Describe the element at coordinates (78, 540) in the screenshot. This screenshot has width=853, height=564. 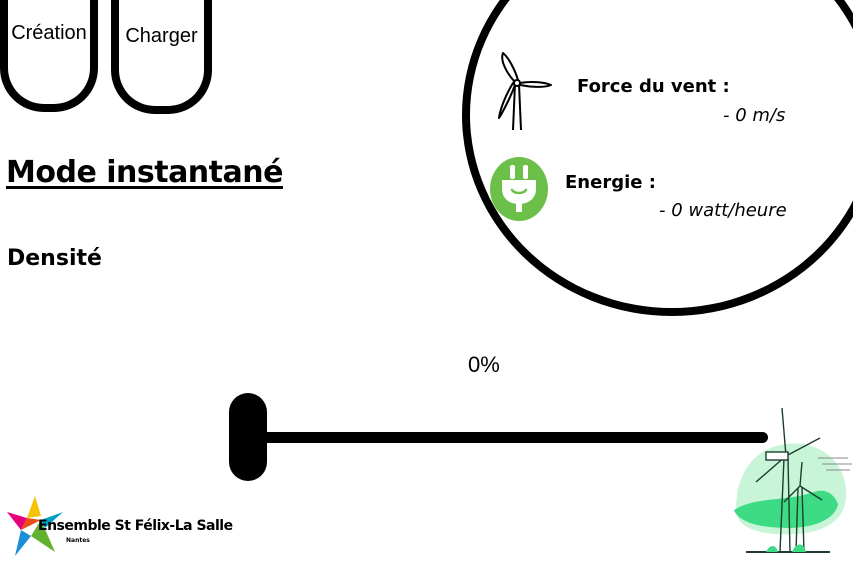
I see `logo-subtext: Nantes` at that location.